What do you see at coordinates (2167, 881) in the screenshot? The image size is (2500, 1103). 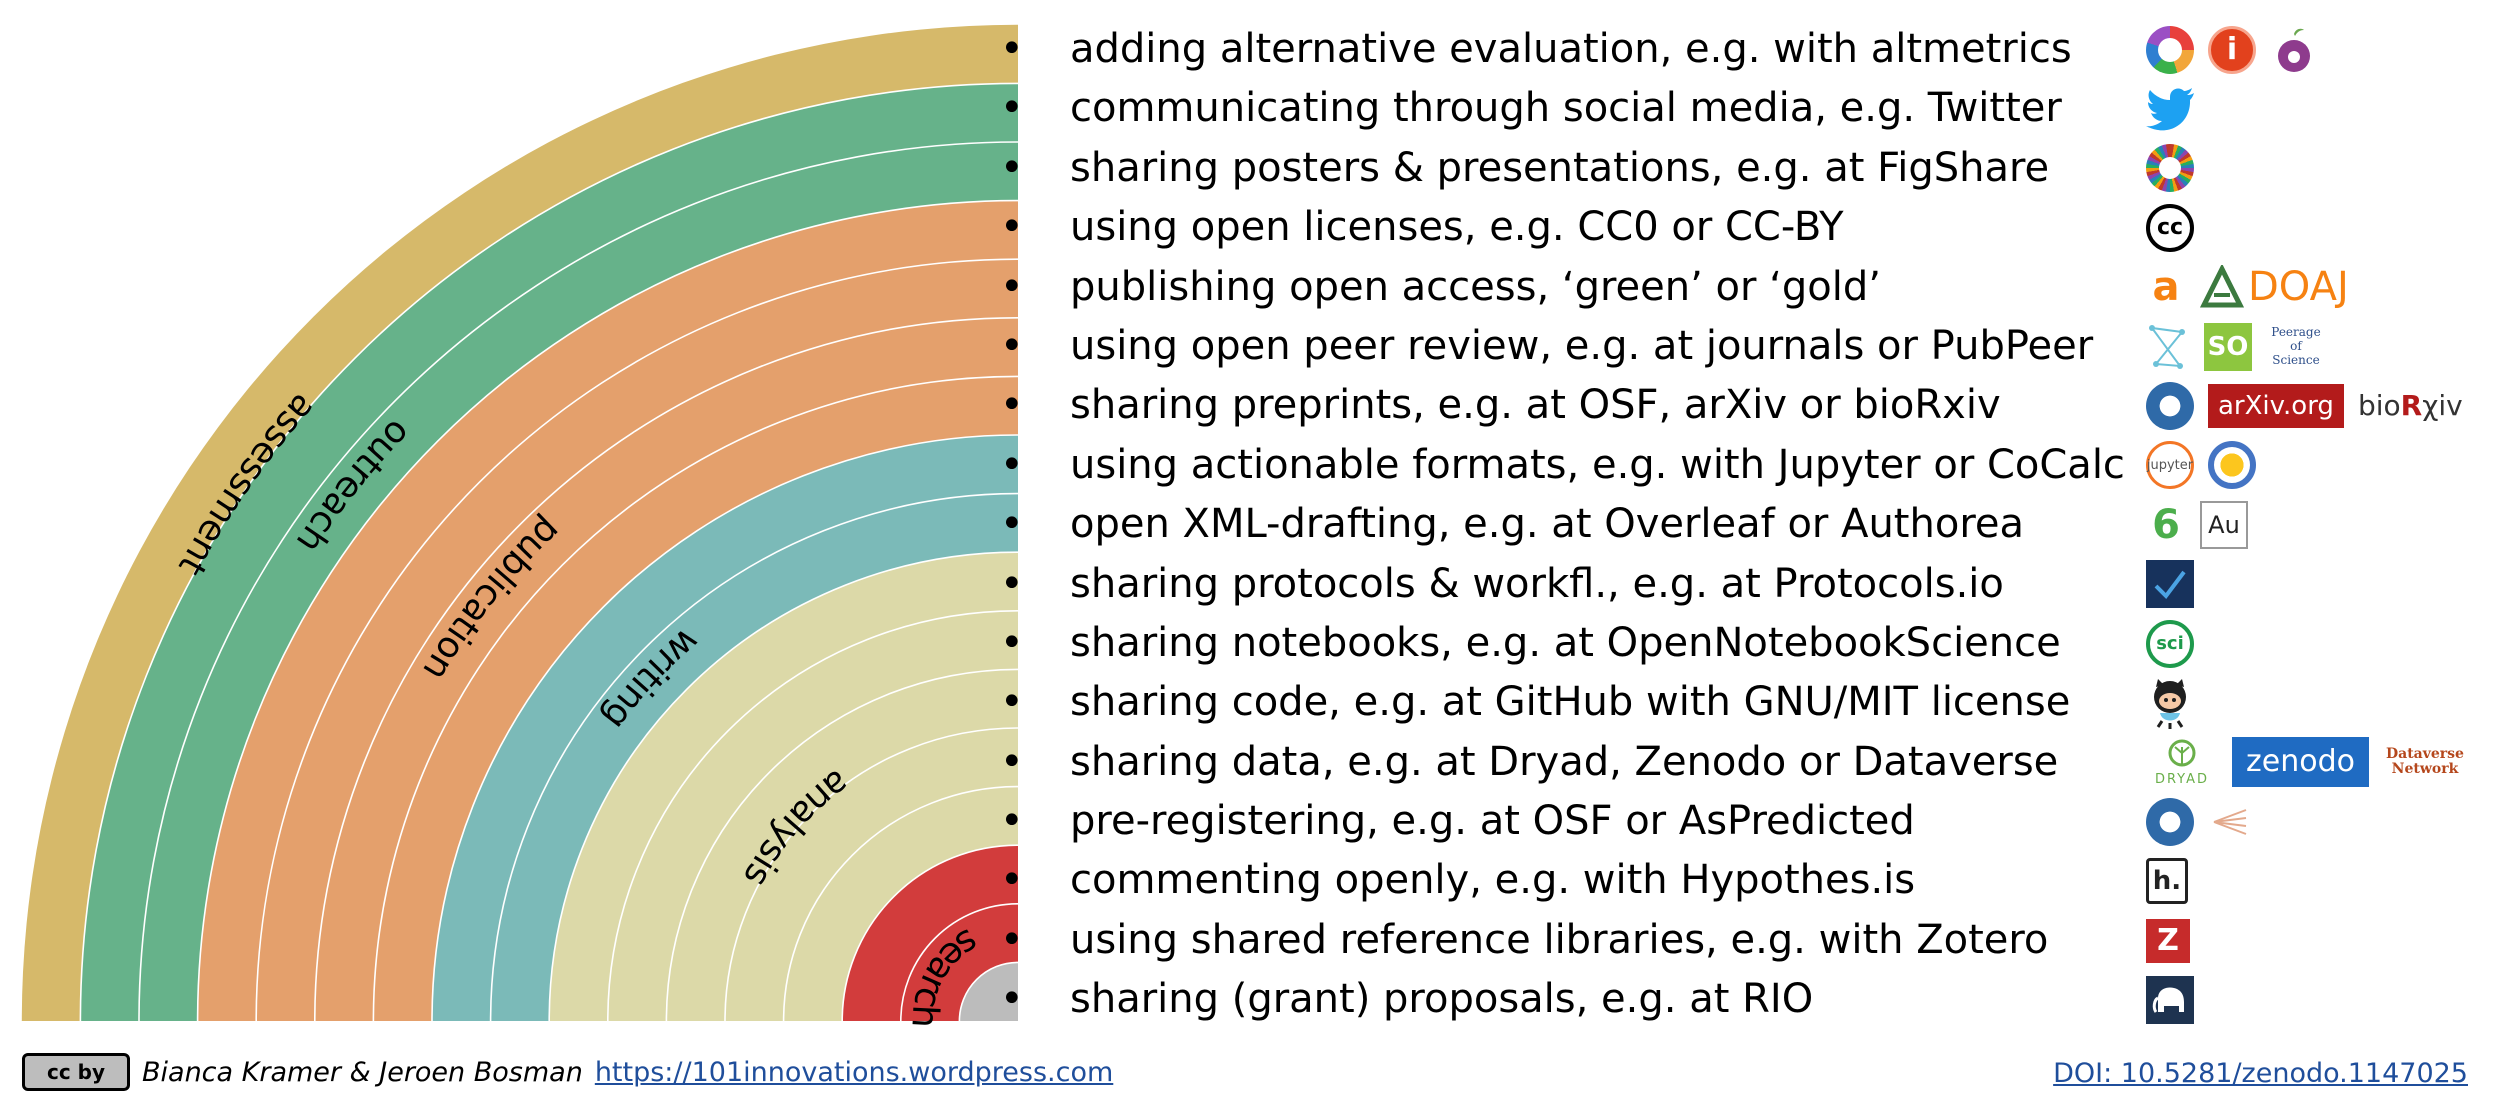 I see `hypothesis-icon: h.` at bounding box center [2167, 881].